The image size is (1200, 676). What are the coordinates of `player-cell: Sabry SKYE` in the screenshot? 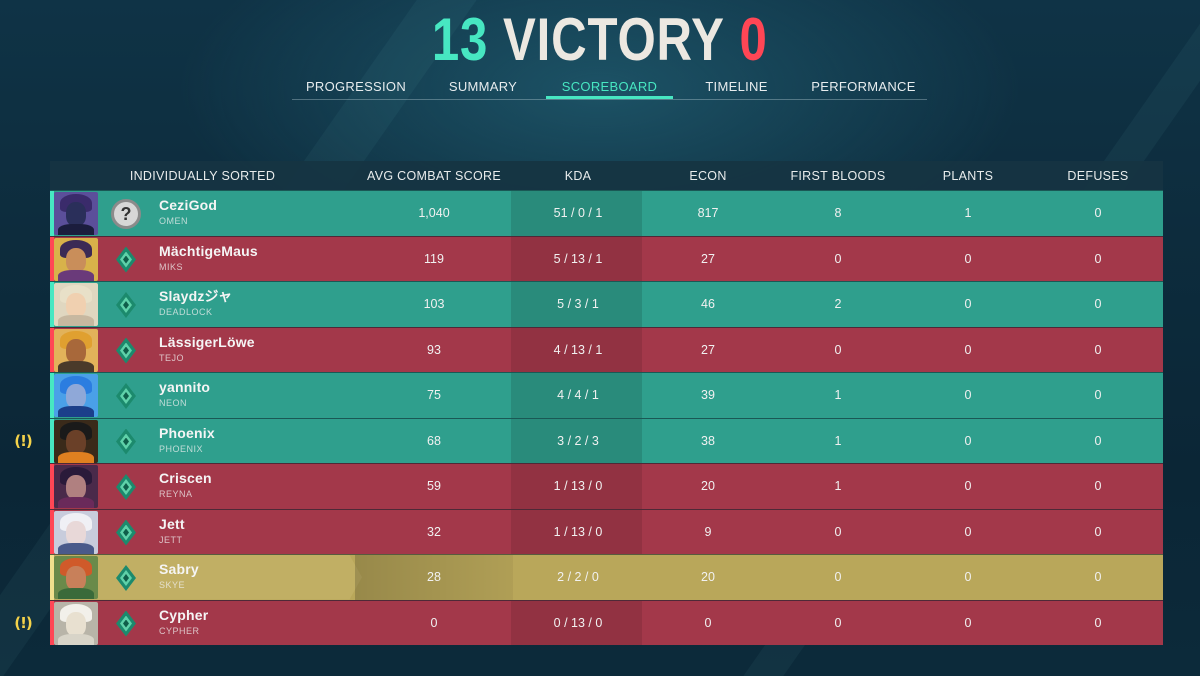 It's located at (202, 577).